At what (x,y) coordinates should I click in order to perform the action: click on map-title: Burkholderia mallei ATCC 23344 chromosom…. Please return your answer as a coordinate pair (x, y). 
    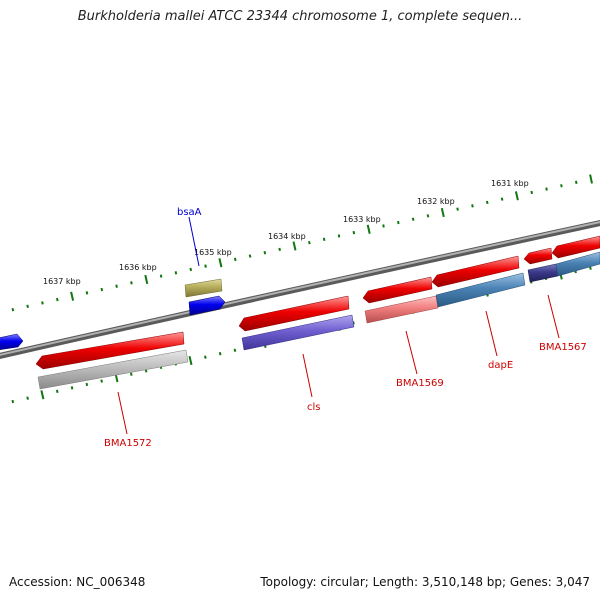
    Looking at the image, I should click on (300, 16).